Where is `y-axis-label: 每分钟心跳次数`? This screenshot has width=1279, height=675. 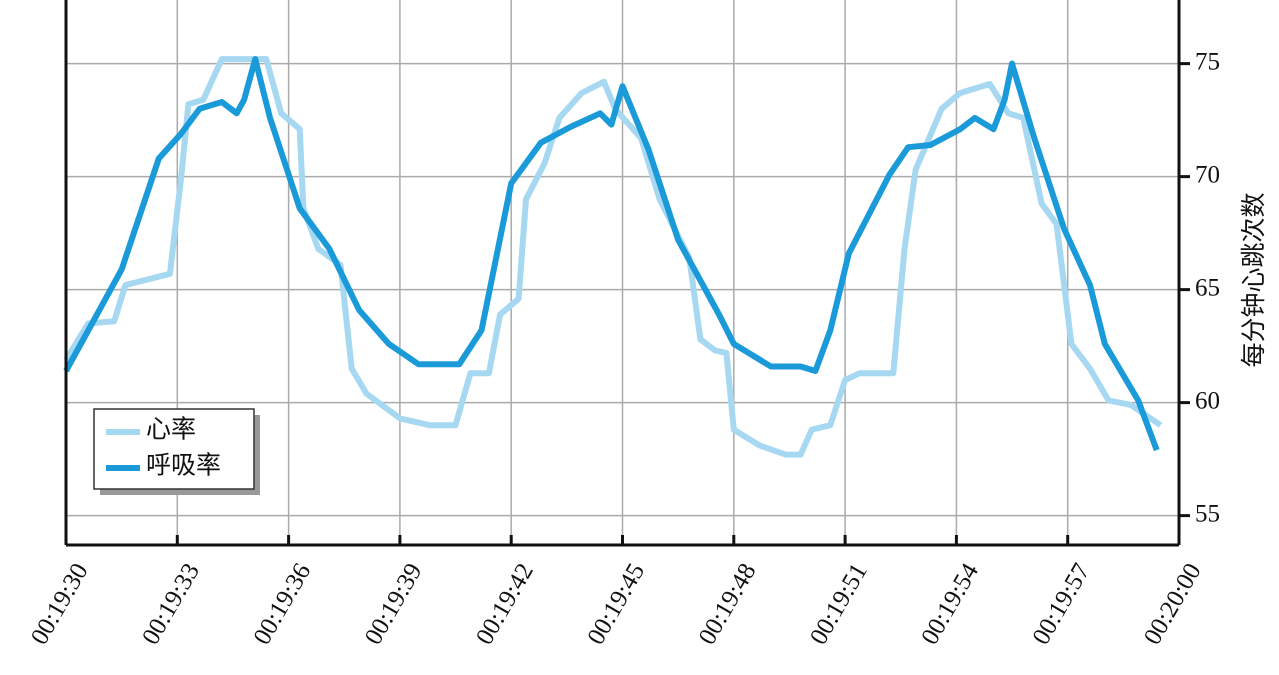 y-axis-label: 每分钟心跳次数 is located at coordinates (1254, 279).